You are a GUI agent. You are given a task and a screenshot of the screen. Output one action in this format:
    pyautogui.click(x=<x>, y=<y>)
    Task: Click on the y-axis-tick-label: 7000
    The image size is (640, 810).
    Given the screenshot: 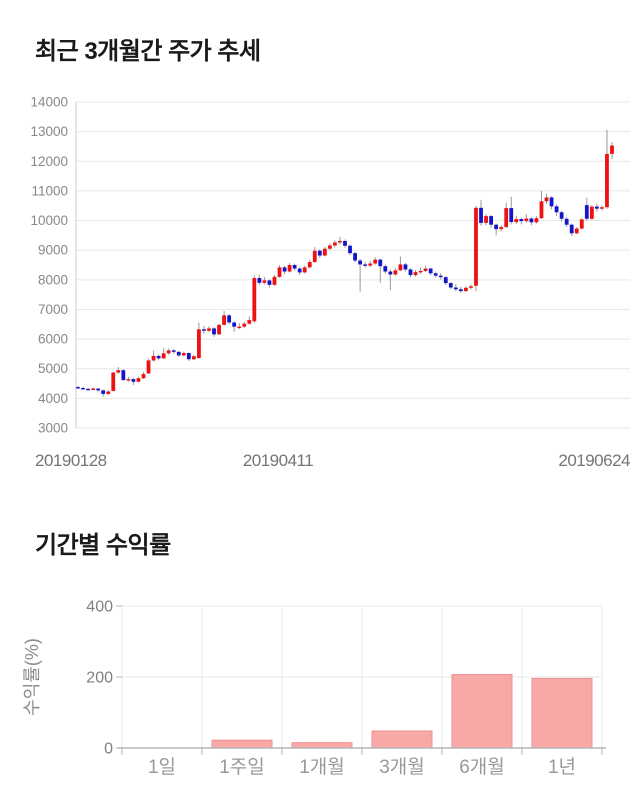 What is the action you would take?
    pyautogui.click(x=53, y=309)
    